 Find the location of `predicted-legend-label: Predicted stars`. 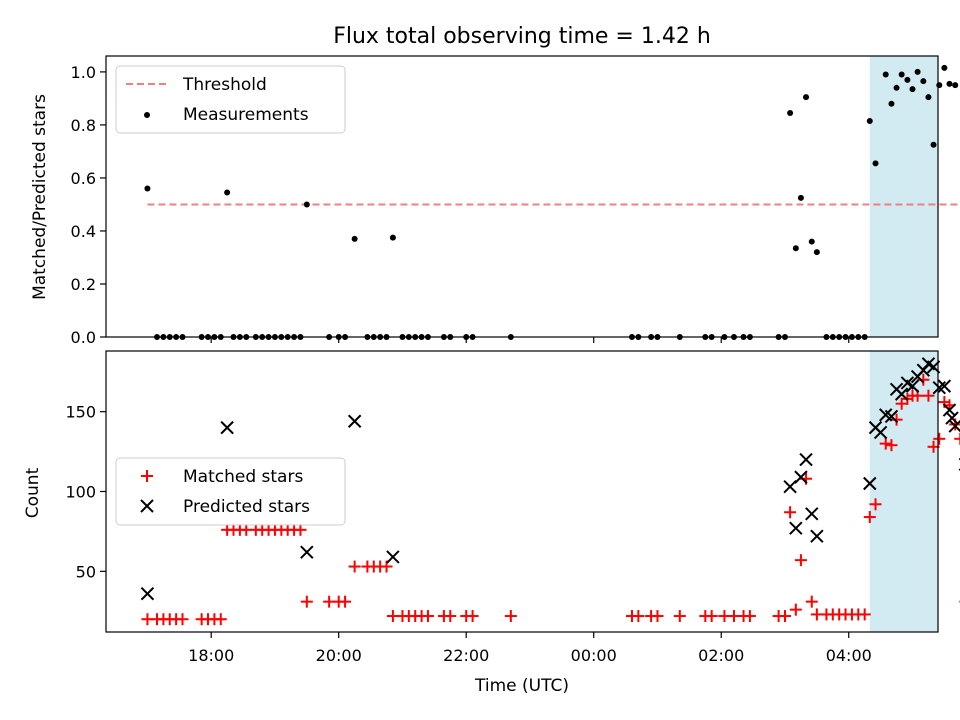

predicted-legend-label: Predicted stars is located at coordinates (246, 507).